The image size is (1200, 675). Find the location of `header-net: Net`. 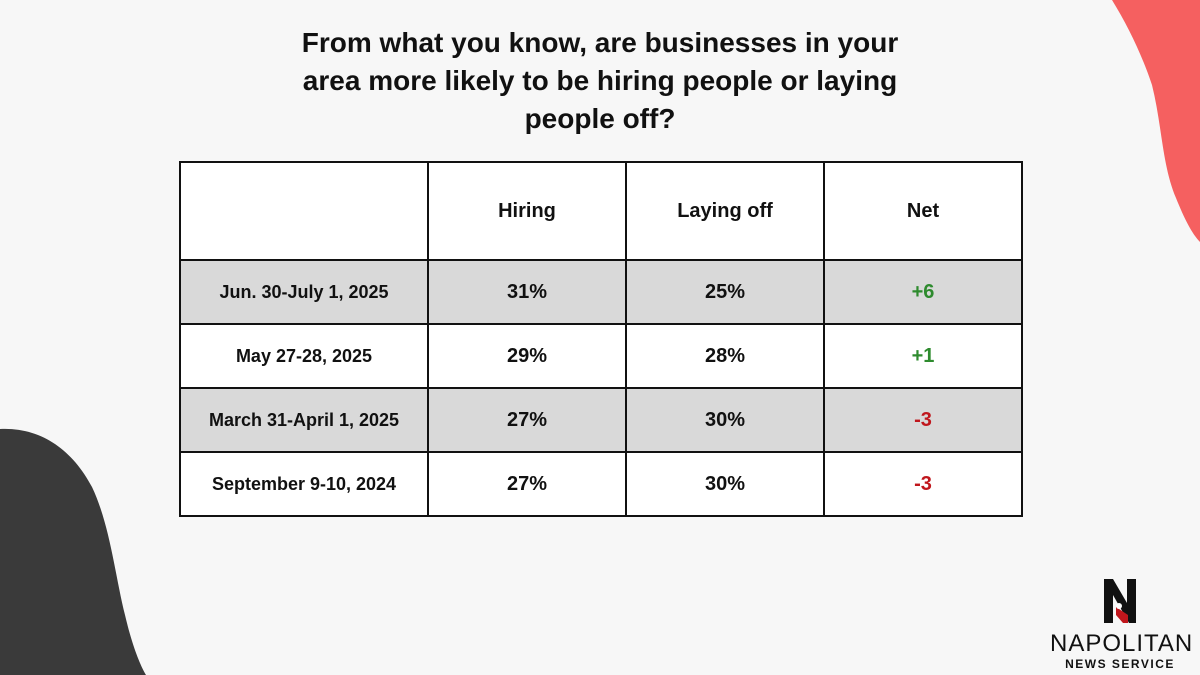

header-net: Net is located at coordinates (923, 211).